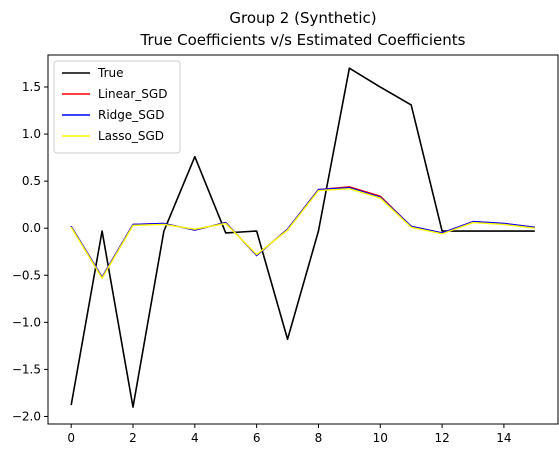  I want to click on y-axis: −2.0 −1.5 −1.0 −0.5 0.0 0.5 1.0 1.5, so click(30, 251).